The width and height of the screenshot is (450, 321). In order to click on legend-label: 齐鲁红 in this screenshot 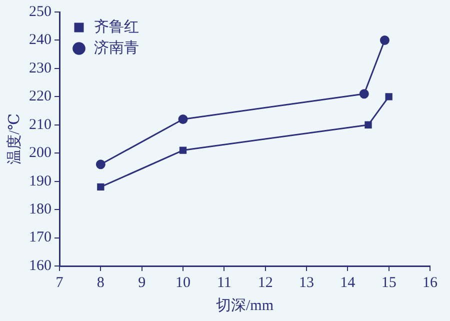, I will do `click(116, 27)`.